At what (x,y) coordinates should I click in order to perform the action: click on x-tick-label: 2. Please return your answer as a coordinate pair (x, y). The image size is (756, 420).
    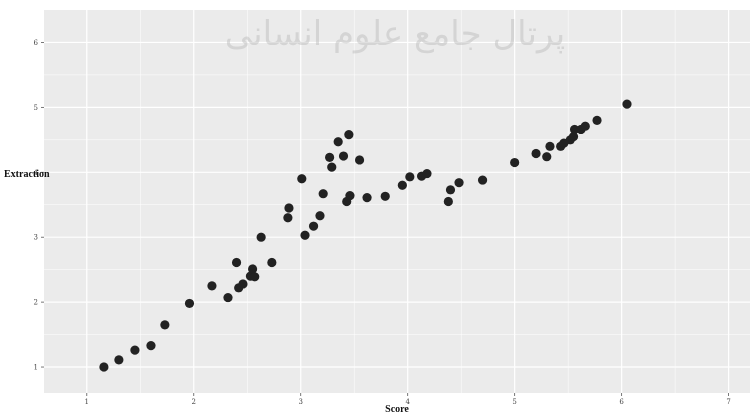
    Looking at the image, I should click on (194, 402).